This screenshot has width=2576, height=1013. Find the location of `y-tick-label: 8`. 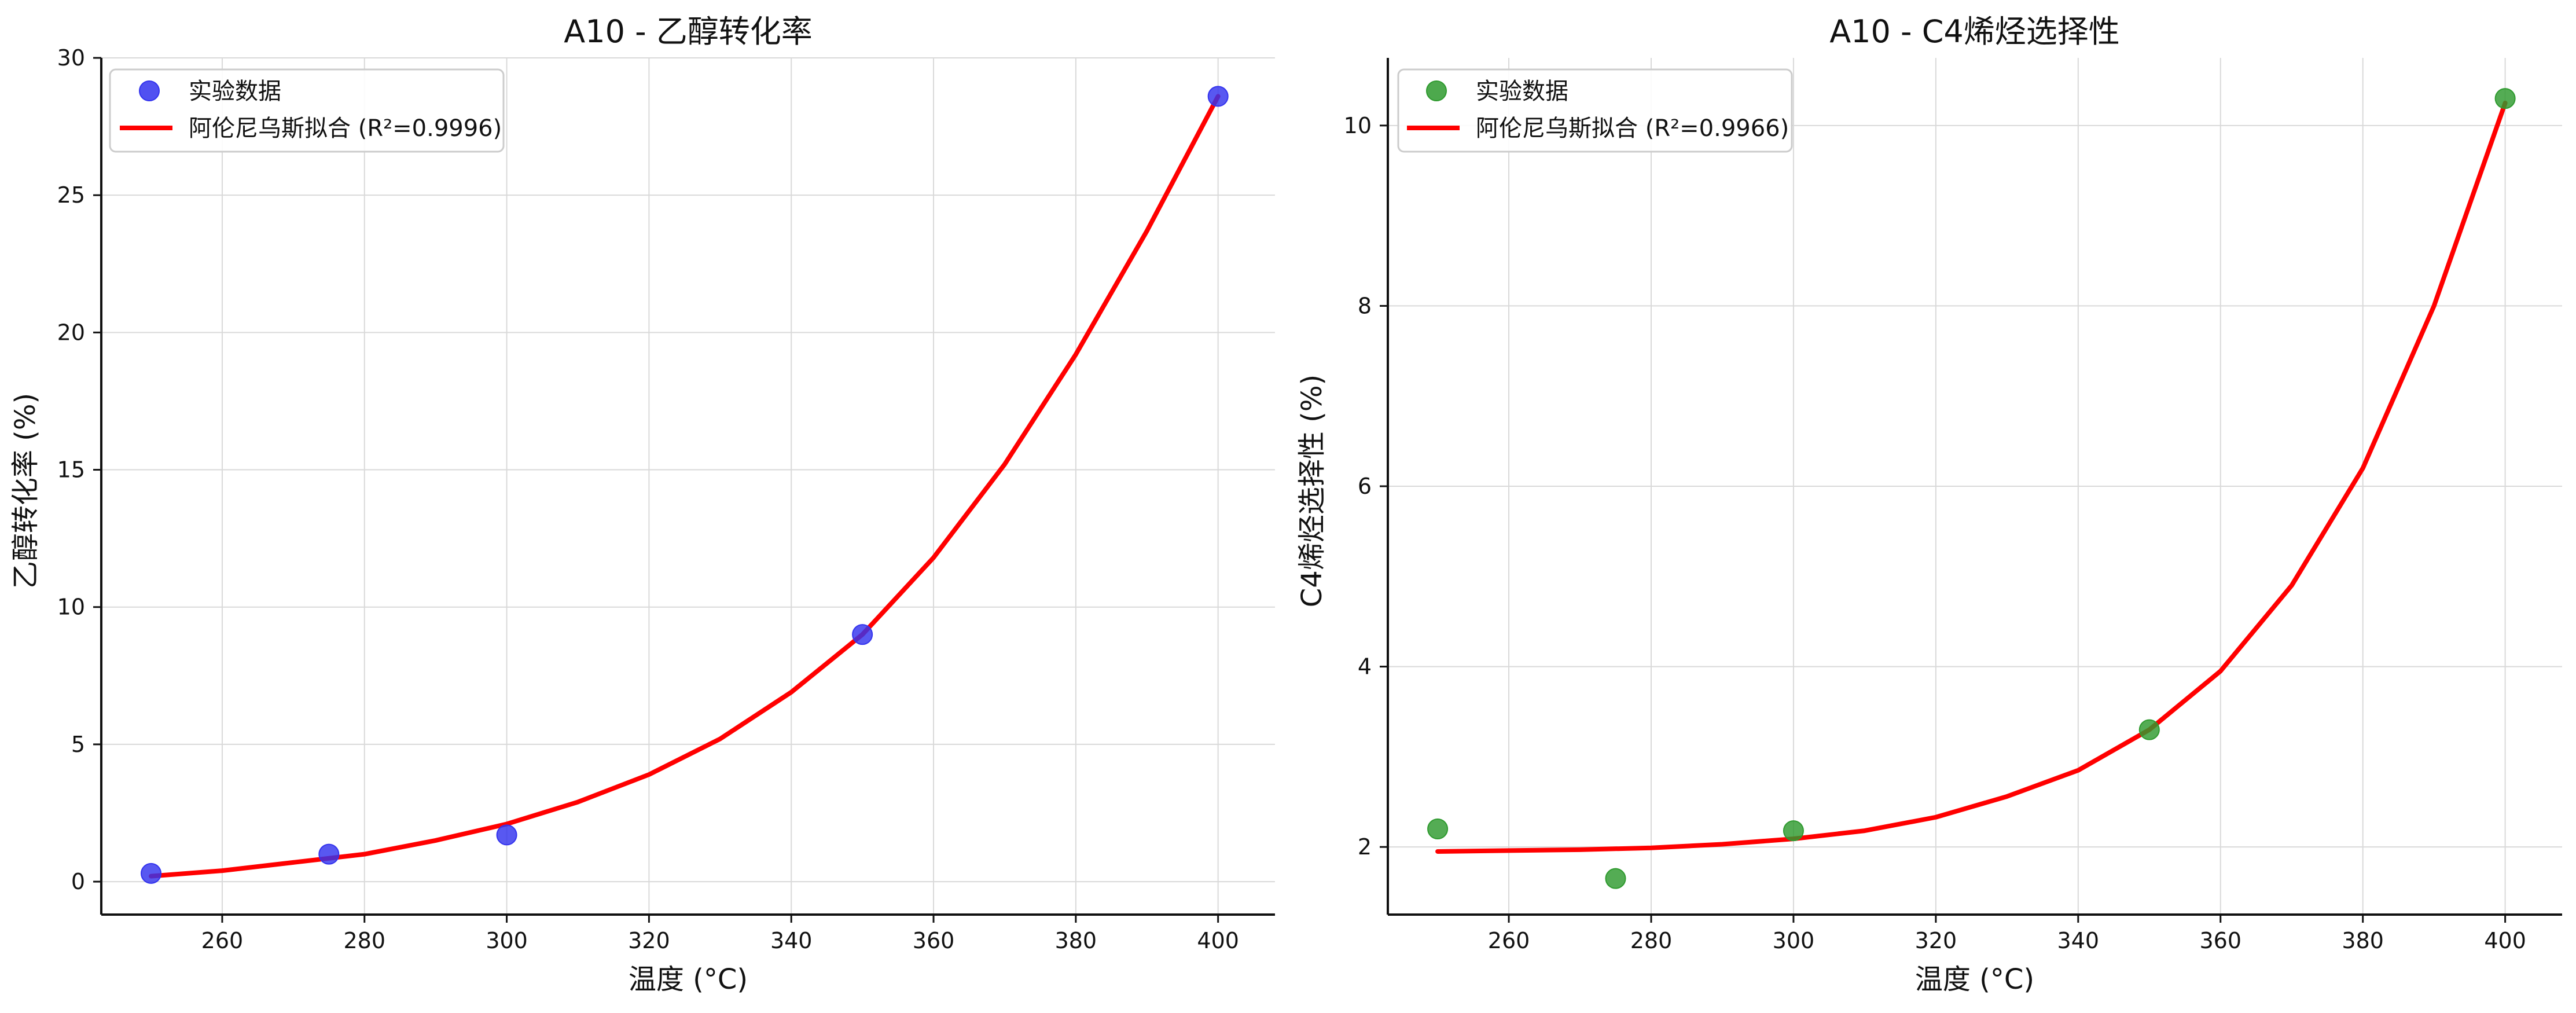

y-tick-label: 8 is located at coordinates (1365, 305).